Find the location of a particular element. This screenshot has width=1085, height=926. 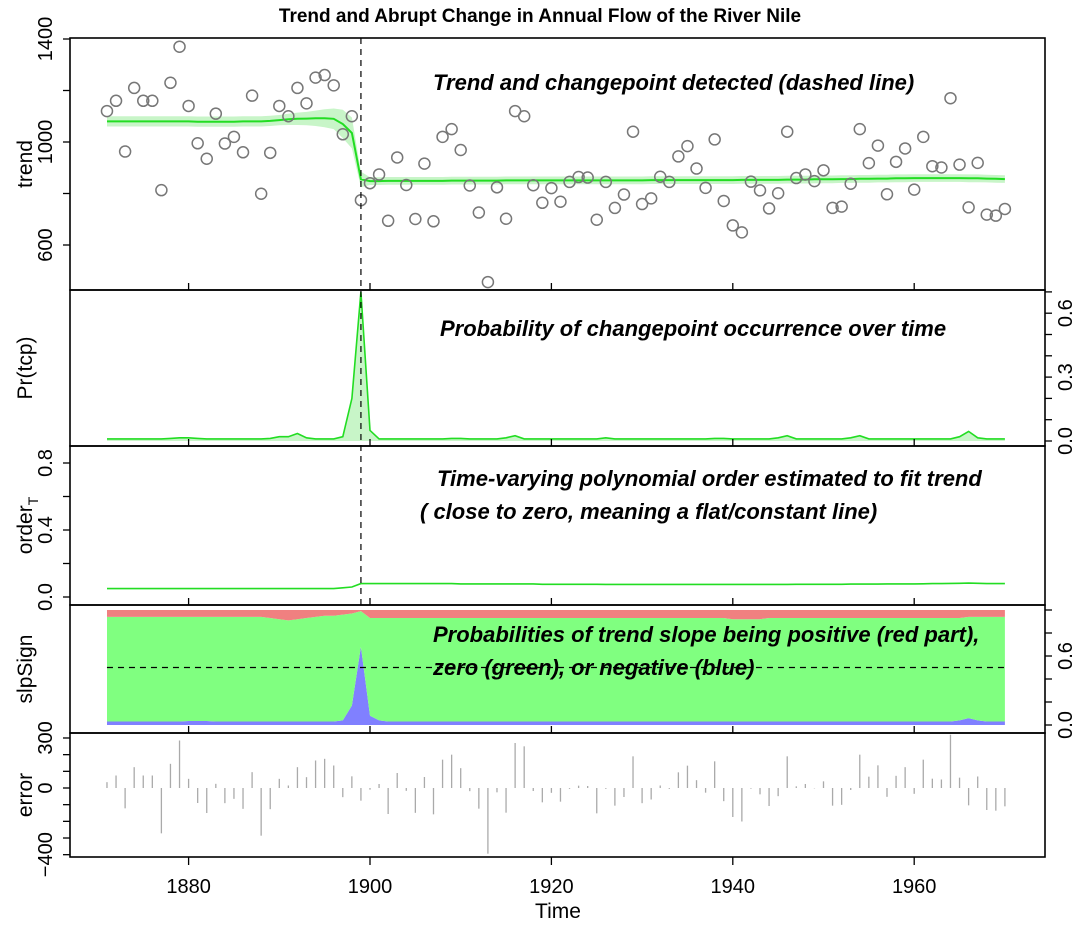

data-point-1959 is located at coordinates (905, 148).